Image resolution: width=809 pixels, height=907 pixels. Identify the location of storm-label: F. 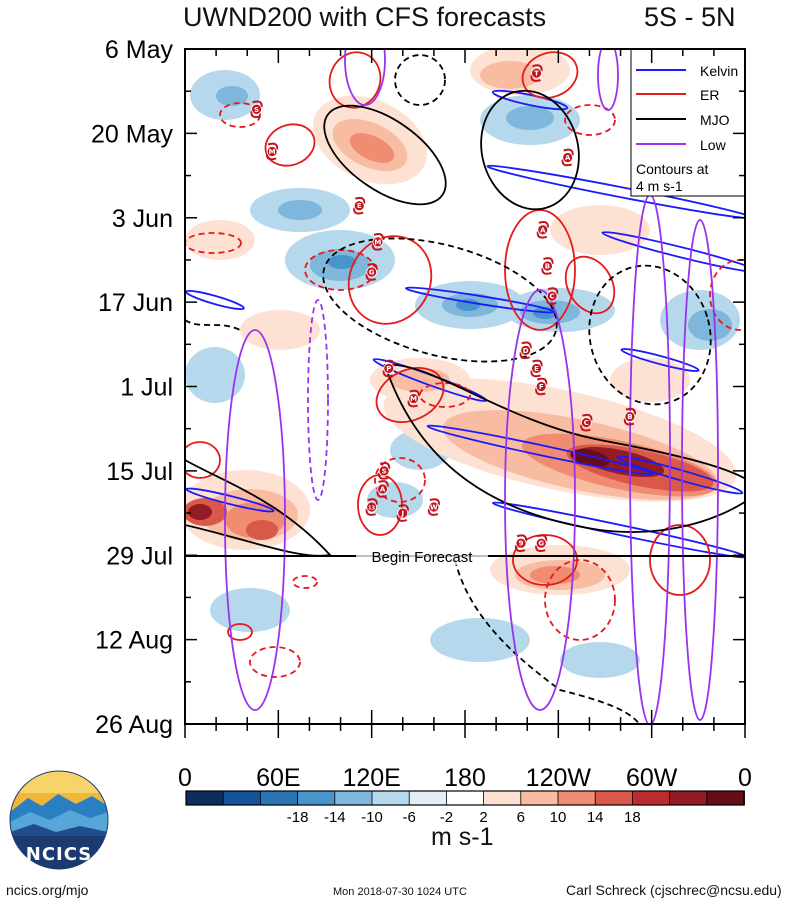
(541, 387).